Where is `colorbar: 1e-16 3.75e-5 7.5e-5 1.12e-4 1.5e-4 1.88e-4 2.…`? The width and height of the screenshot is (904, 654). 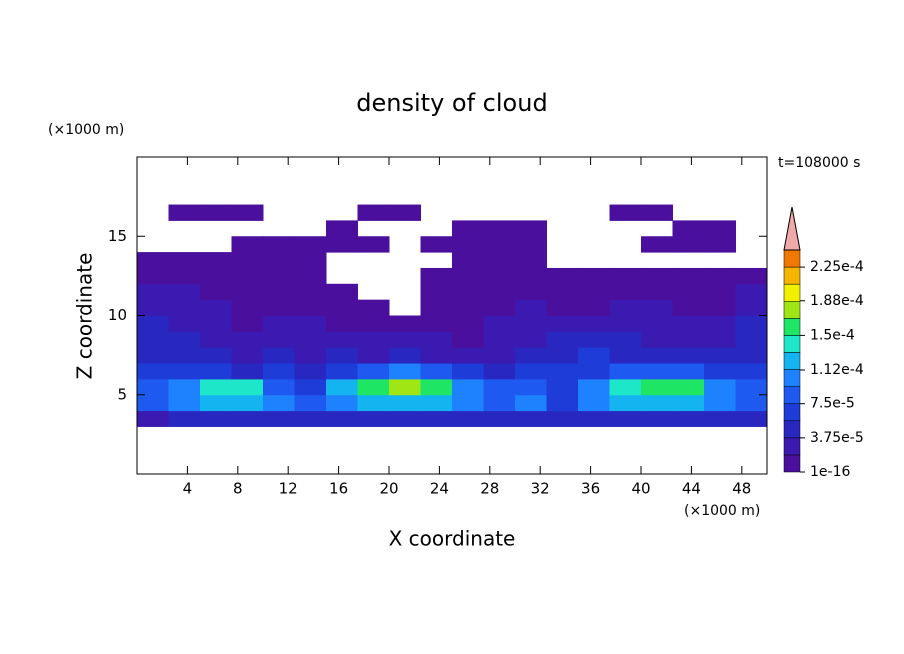
colorbar: 1e-16 3.75e-5 7.5e-5 1.12e-4 1.5e-4 1.88e-4 2.… is located at coordinates (823, 343).